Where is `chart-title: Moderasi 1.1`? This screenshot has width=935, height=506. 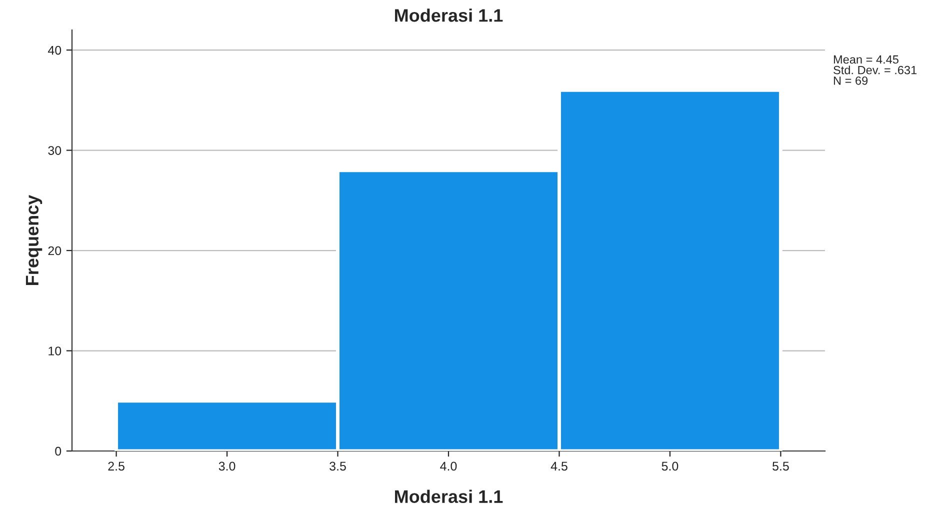
chart-title: Moderasi 1.1 is located at coordinates (449, 15).